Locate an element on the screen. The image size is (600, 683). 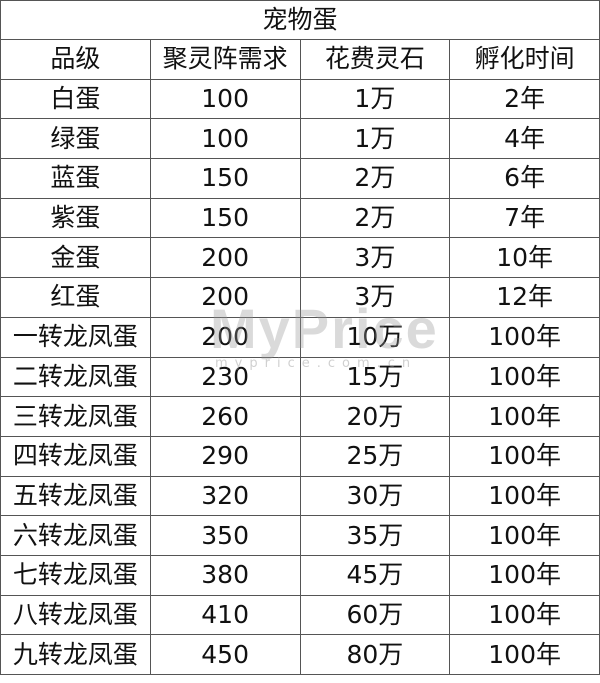
table-row: 四转龙凤蛋 290 25万 100年 is located at coordinates (300, 456).